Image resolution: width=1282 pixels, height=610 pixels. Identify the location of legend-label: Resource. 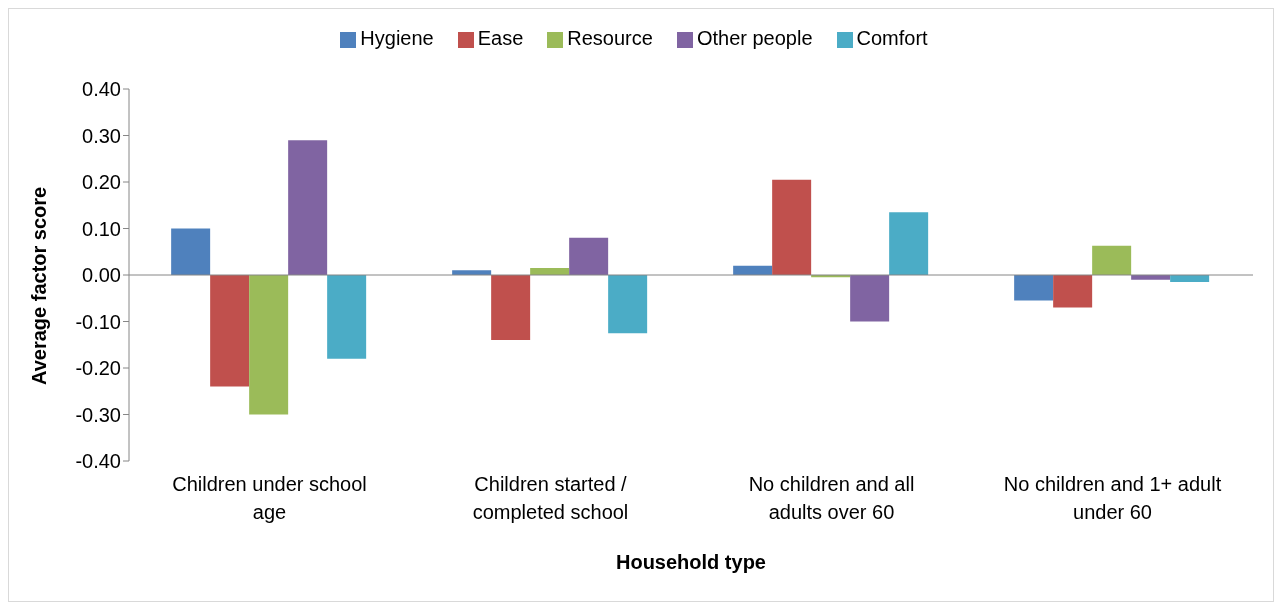
(610, 38).